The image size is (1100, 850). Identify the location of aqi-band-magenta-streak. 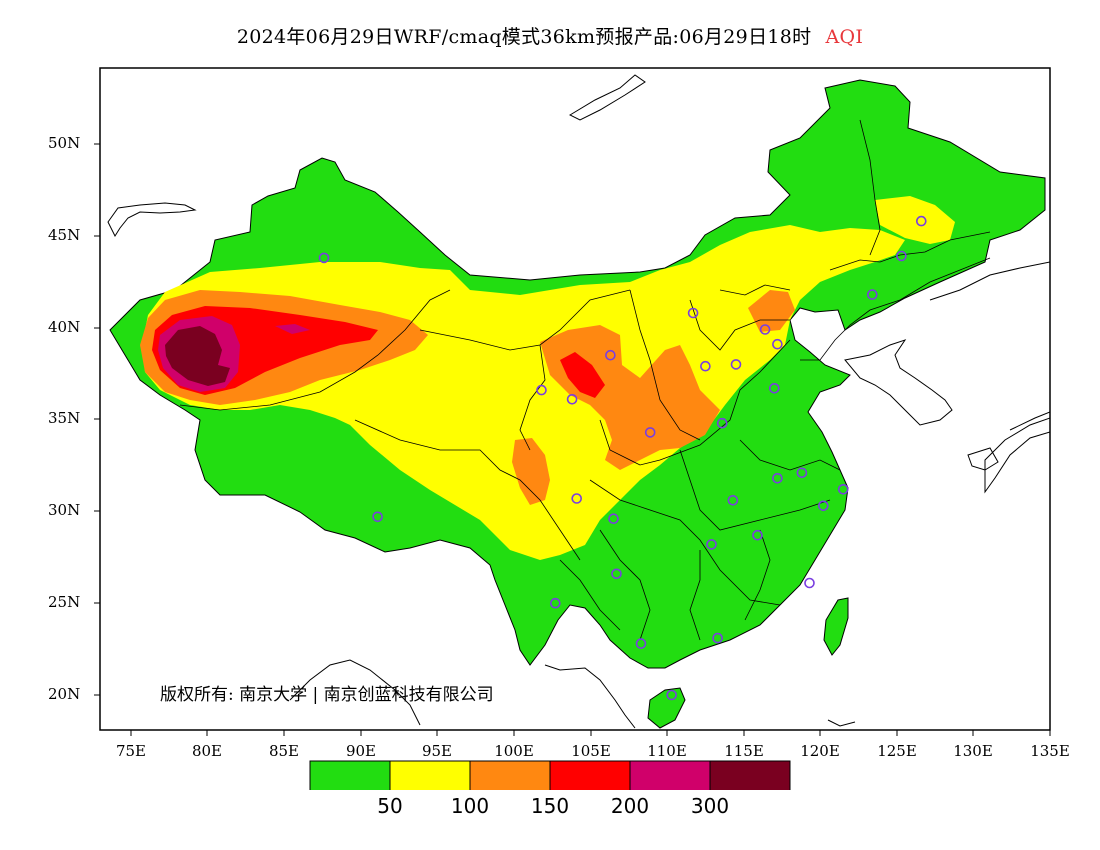
(292, 329).